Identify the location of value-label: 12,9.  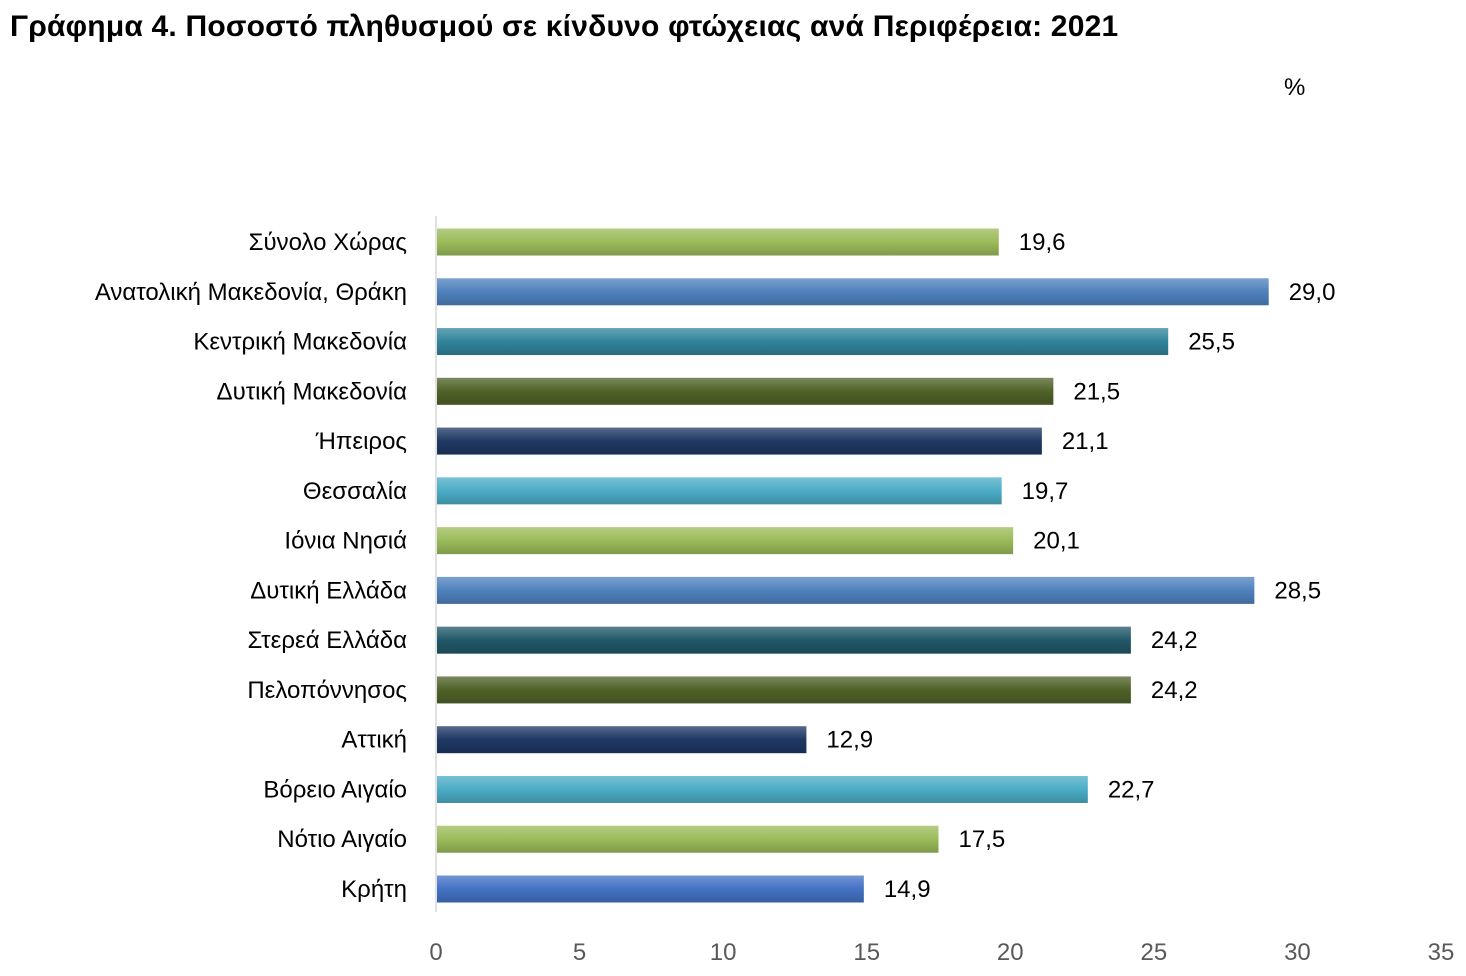
(849, 740).